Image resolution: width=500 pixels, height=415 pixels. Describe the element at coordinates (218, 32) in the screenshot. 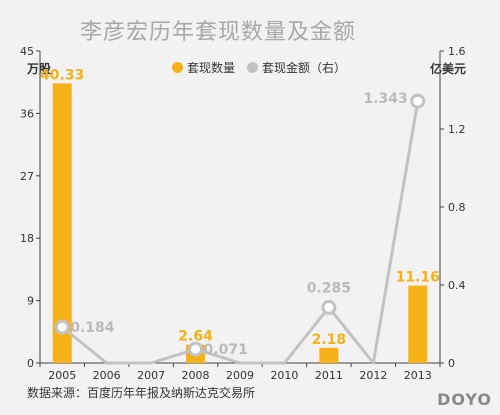

I see `chart-title: 李彦宏历年套现数量及金额` at that location.